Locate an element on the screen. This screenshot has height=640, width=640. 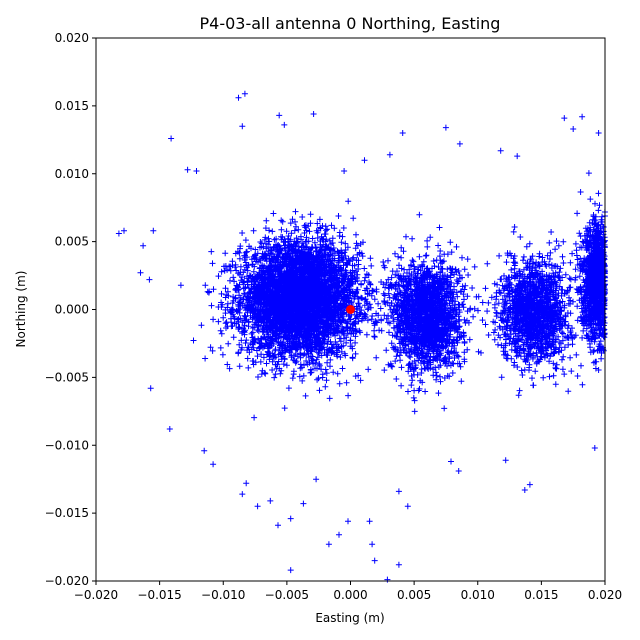
x-tick-label: −0.015 is located at coordinates (159, 595).